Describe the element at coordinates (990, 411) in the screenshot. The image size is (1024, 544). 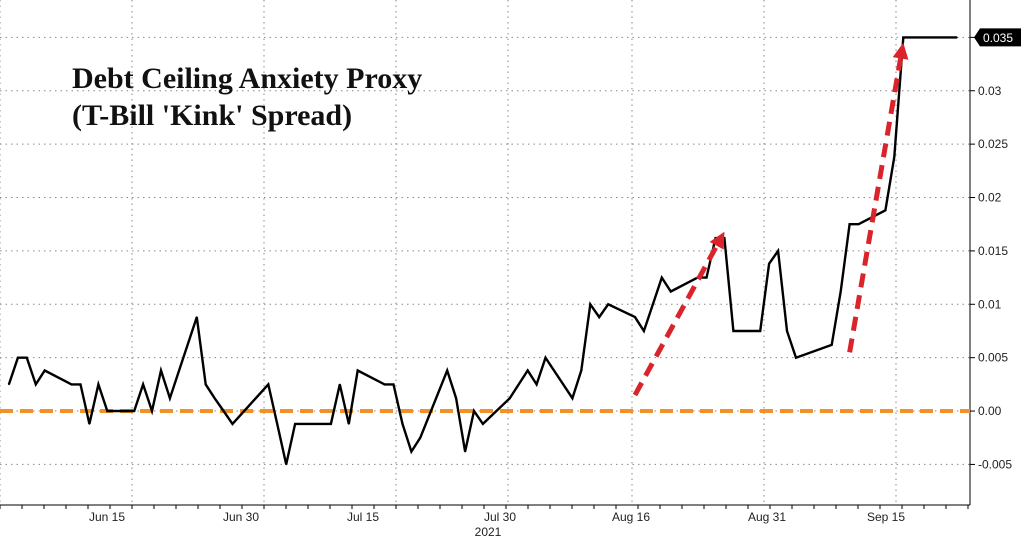
I see `y-tick-label: 0.00` at that location.